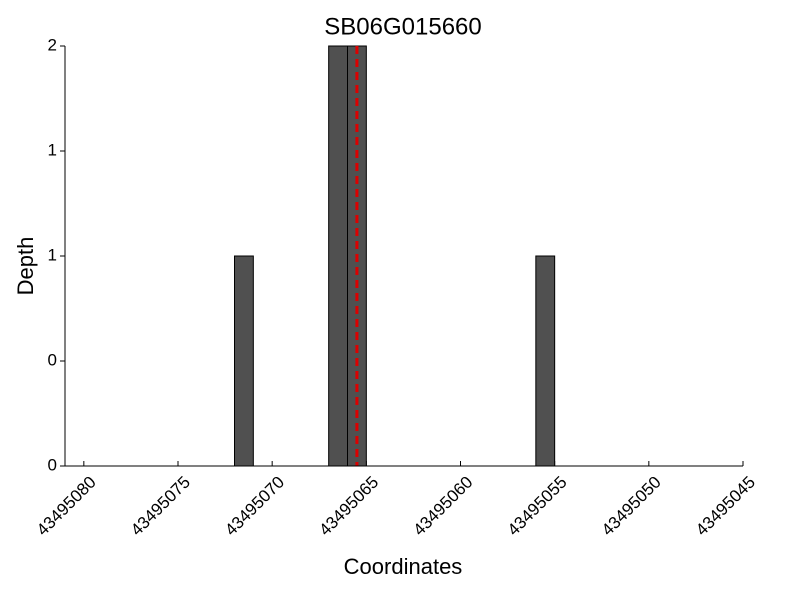 This screenshot has height=600, width=800. I want to click on x-tick-label: 43495065, so click(348, 506).